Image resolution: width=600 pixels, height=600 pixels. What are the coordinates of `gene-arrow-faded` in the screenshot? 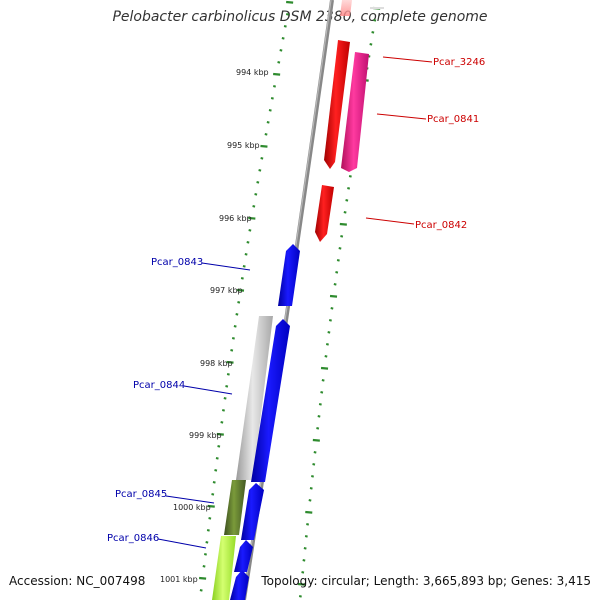 It's located at (346, 8).